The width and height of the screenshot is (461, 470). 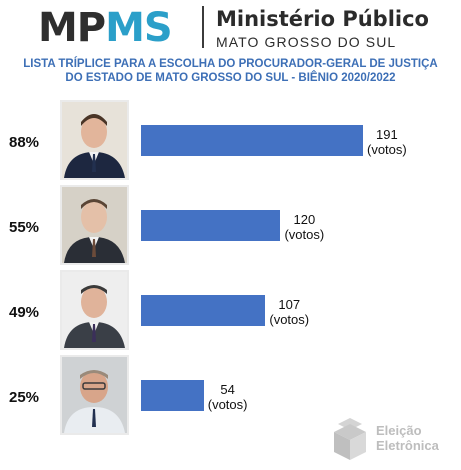 I want to click on value-number-4: 54, so click(x=227, y=389).